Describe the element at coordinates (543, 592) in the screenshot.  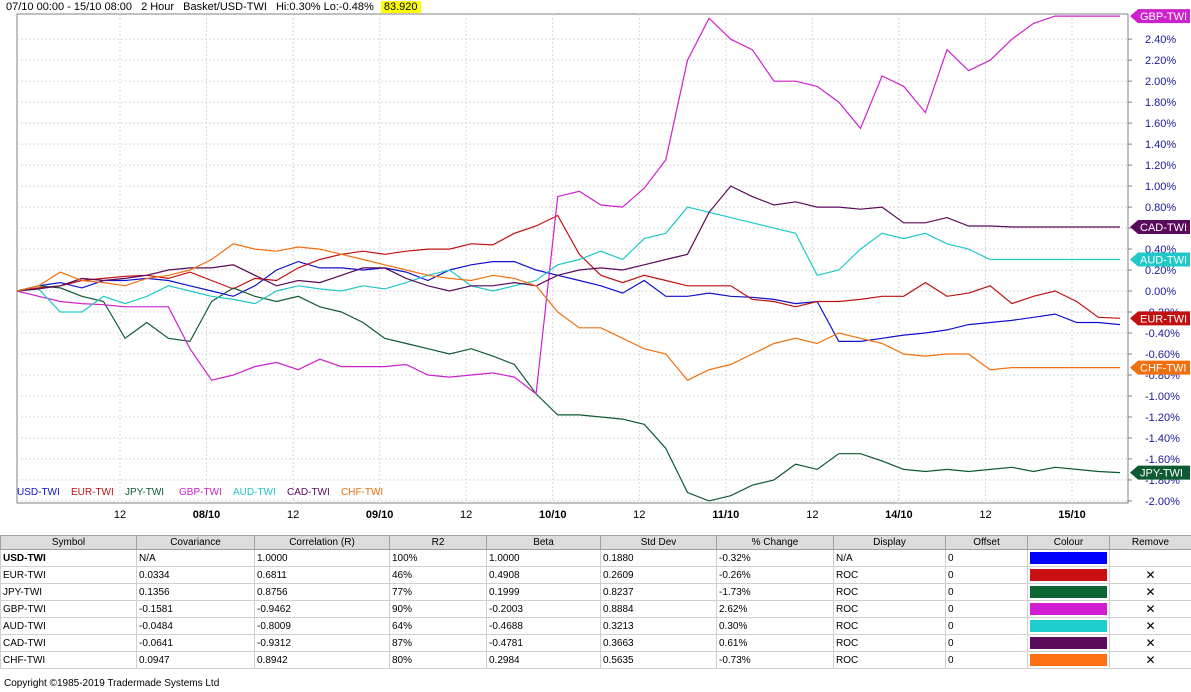
I see `cell-beta: 0.1999` at that location.